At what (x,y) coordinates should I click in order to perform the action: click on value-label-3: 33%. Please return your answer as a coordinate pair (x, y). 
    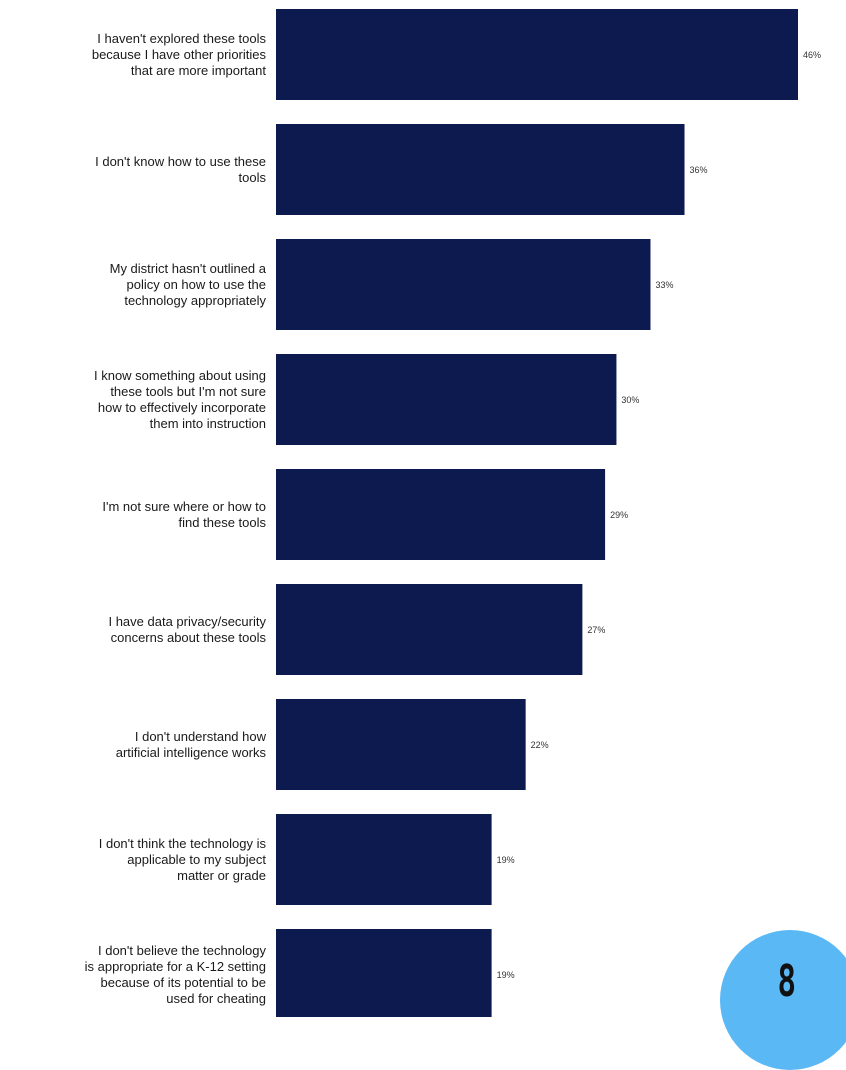
    Looking at the image, I should click on (664, 284).